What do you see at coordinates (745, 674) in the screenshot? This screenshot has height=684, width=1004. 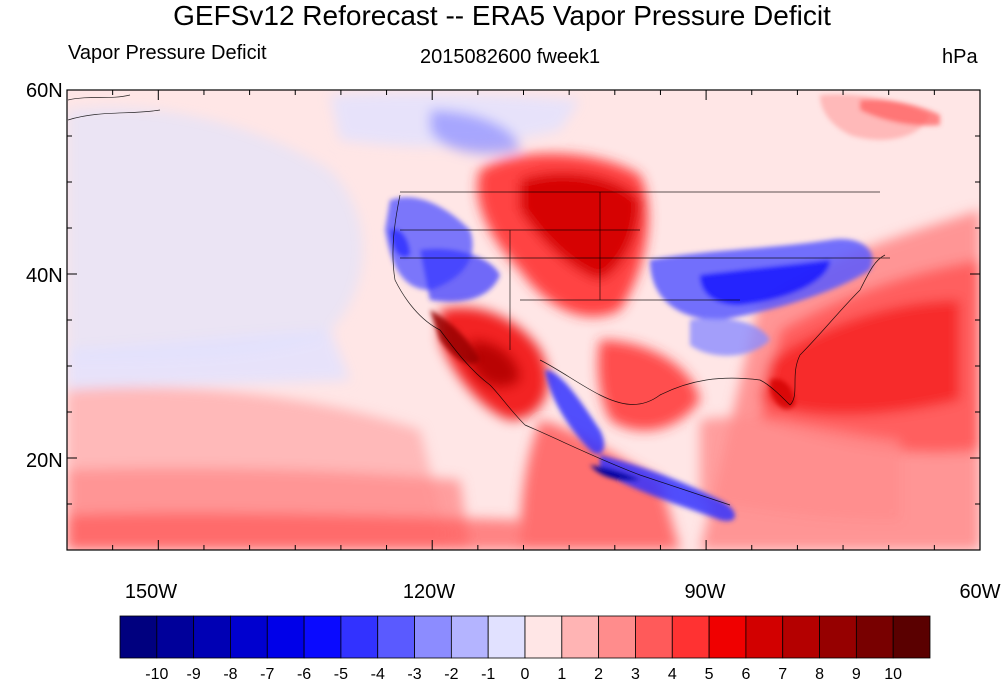 I see `colorbar-label: 6` at bounding box center [745, 674].